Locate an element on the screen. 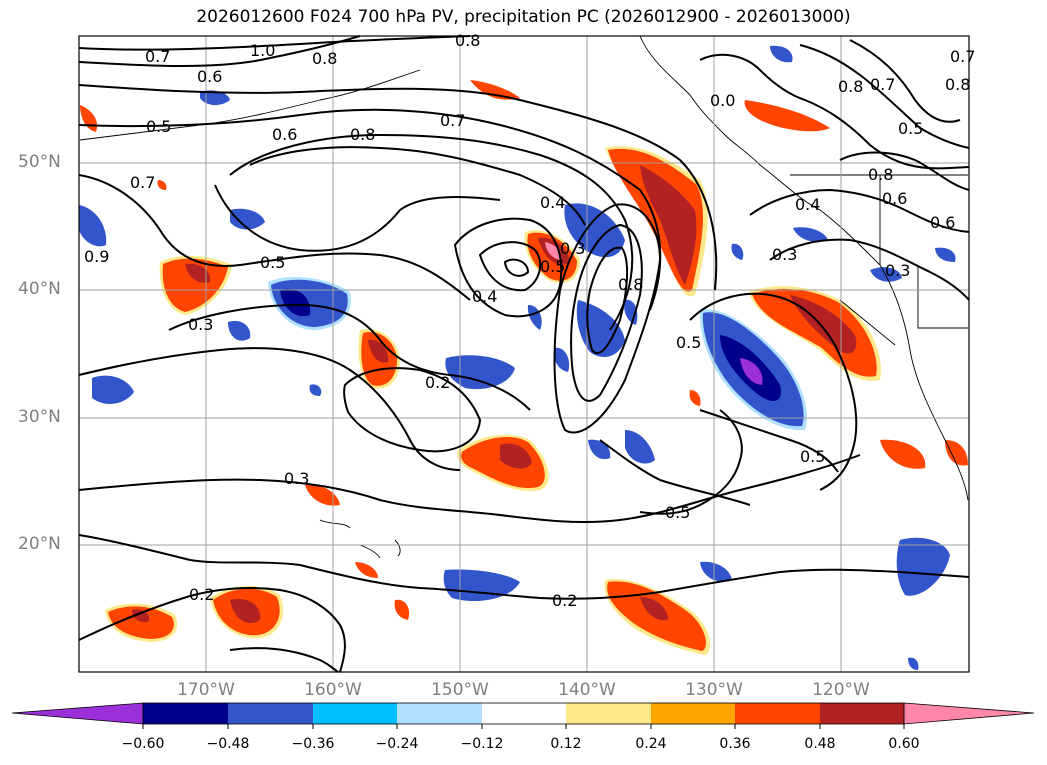 Image resolution: width=1047 pixels, height=765 pixels. coastline-alaska is located at coordinates (760, 150).